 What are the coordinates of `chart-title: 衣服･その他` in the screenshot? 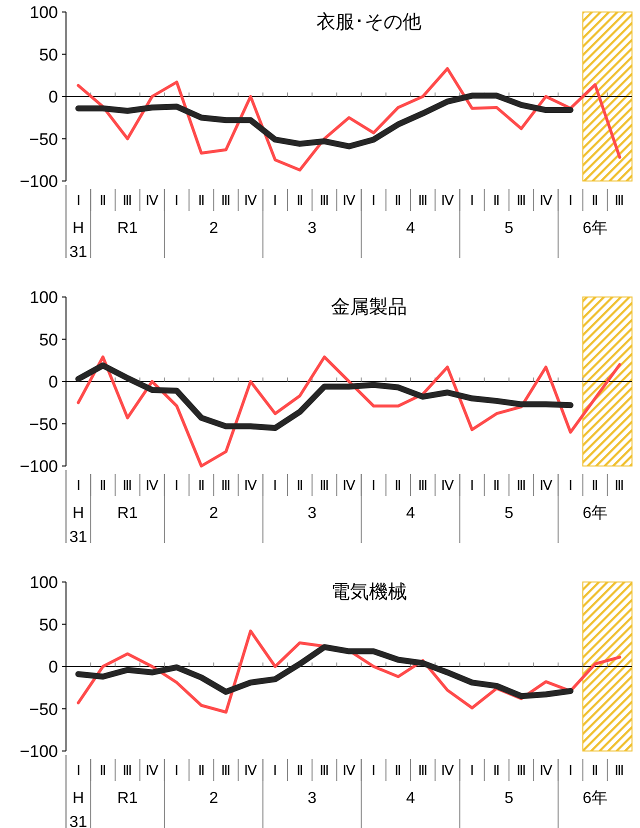 It's located at (369, 22).